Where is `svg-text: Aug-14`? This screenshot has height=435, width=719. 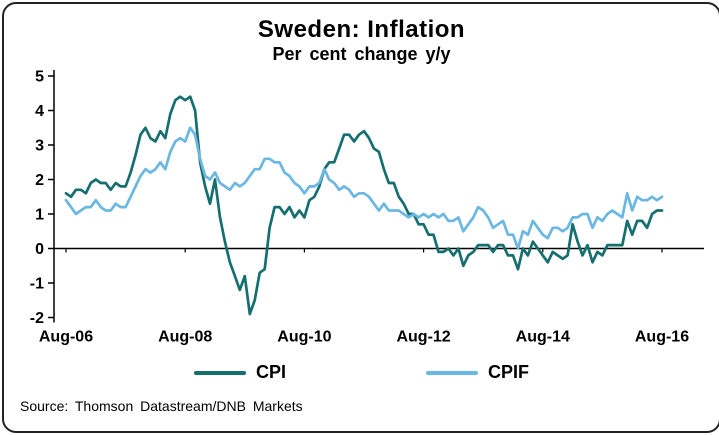
svg-text: Aug-14 is located at coordinates (543, 337).